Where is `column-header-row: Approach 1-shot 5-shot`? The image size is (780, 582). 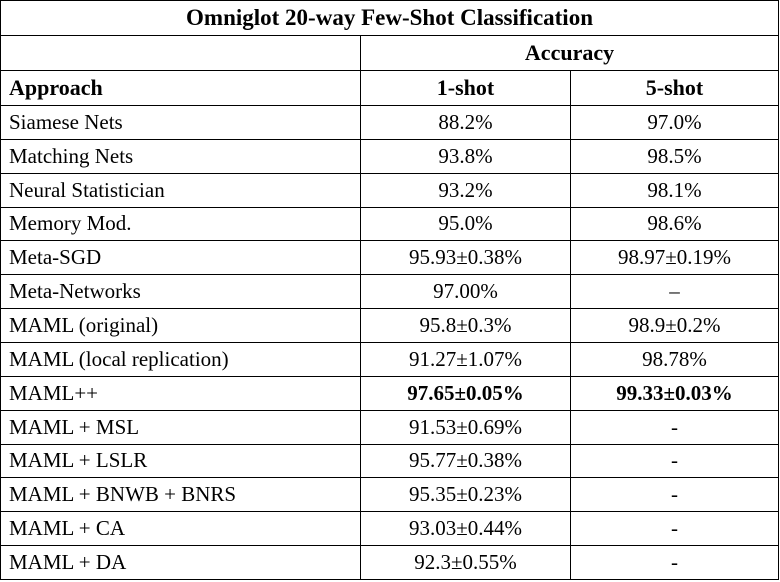 column-header-row: Approach 1-shot 5-shot is located at coordinates (390, 87).